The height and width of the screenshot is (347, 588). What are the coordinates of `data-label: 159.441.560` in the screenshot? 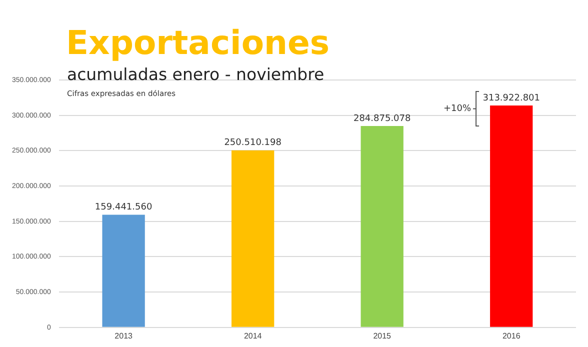 It's located at (123, 207).